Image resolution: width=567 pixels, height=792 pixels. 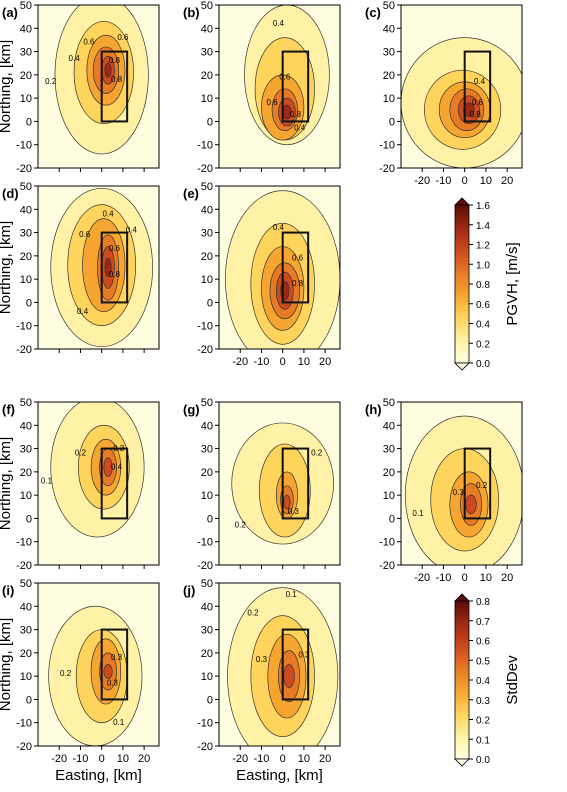 I want to click on panel-label: (e), so click(x=191, y=193).